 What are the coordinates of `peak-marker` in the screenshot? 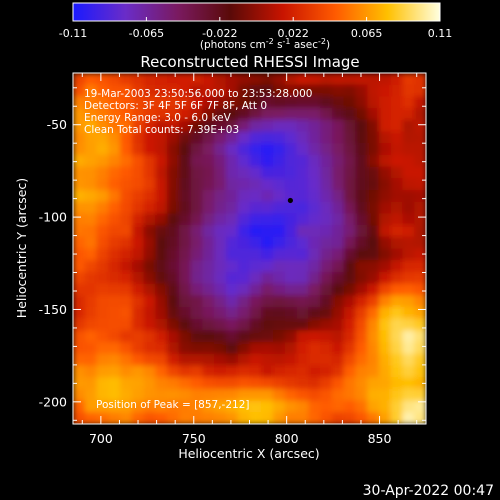 It's located at (290, 200).